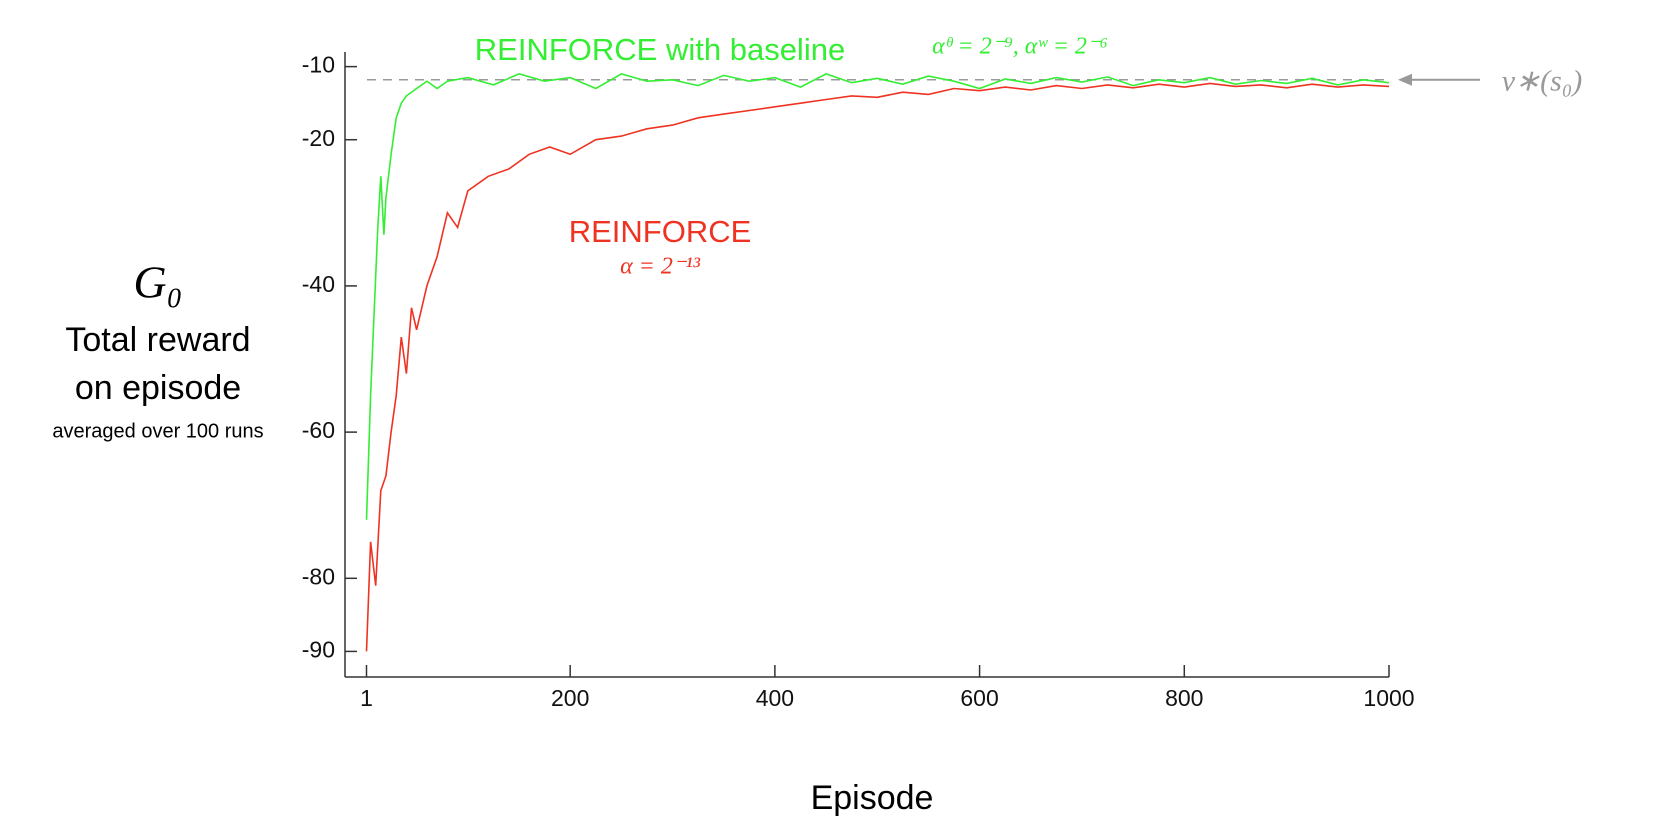  Describe the element at coordinates (775, 698) in the screenshot. I see `x-tick-label: 400` at that location.